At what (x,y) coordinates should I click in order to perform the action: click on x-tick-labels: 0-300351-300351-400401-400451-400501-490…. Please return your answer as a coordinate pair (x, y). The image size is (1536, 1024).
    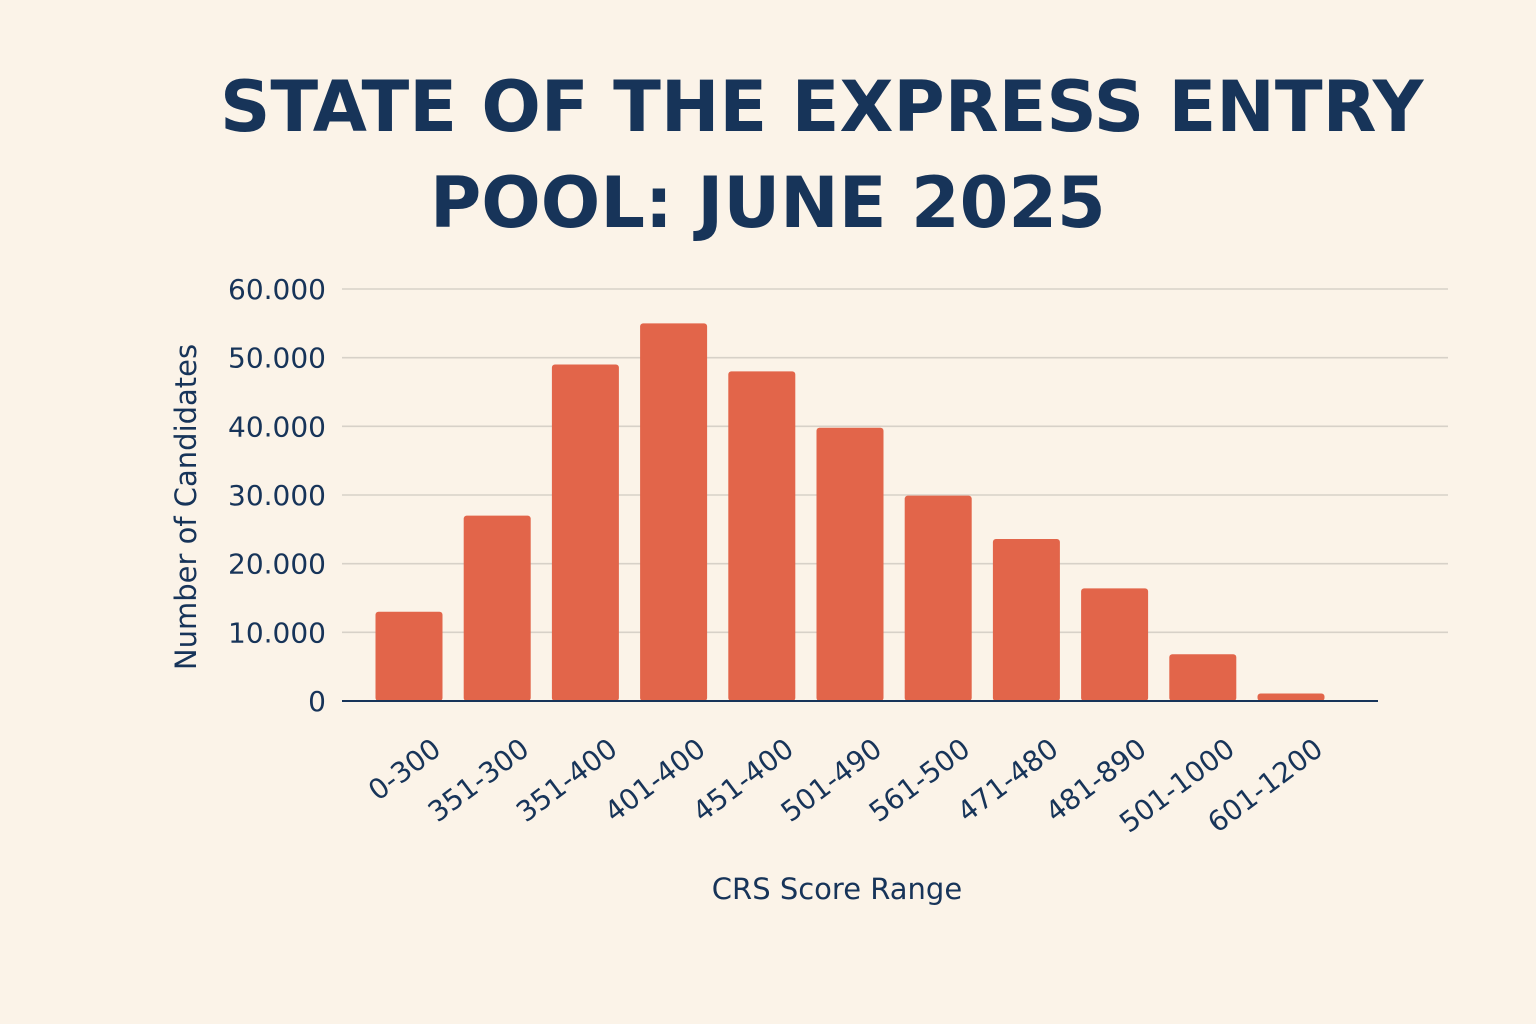
    Looking at the image, I should click on (845, 785).